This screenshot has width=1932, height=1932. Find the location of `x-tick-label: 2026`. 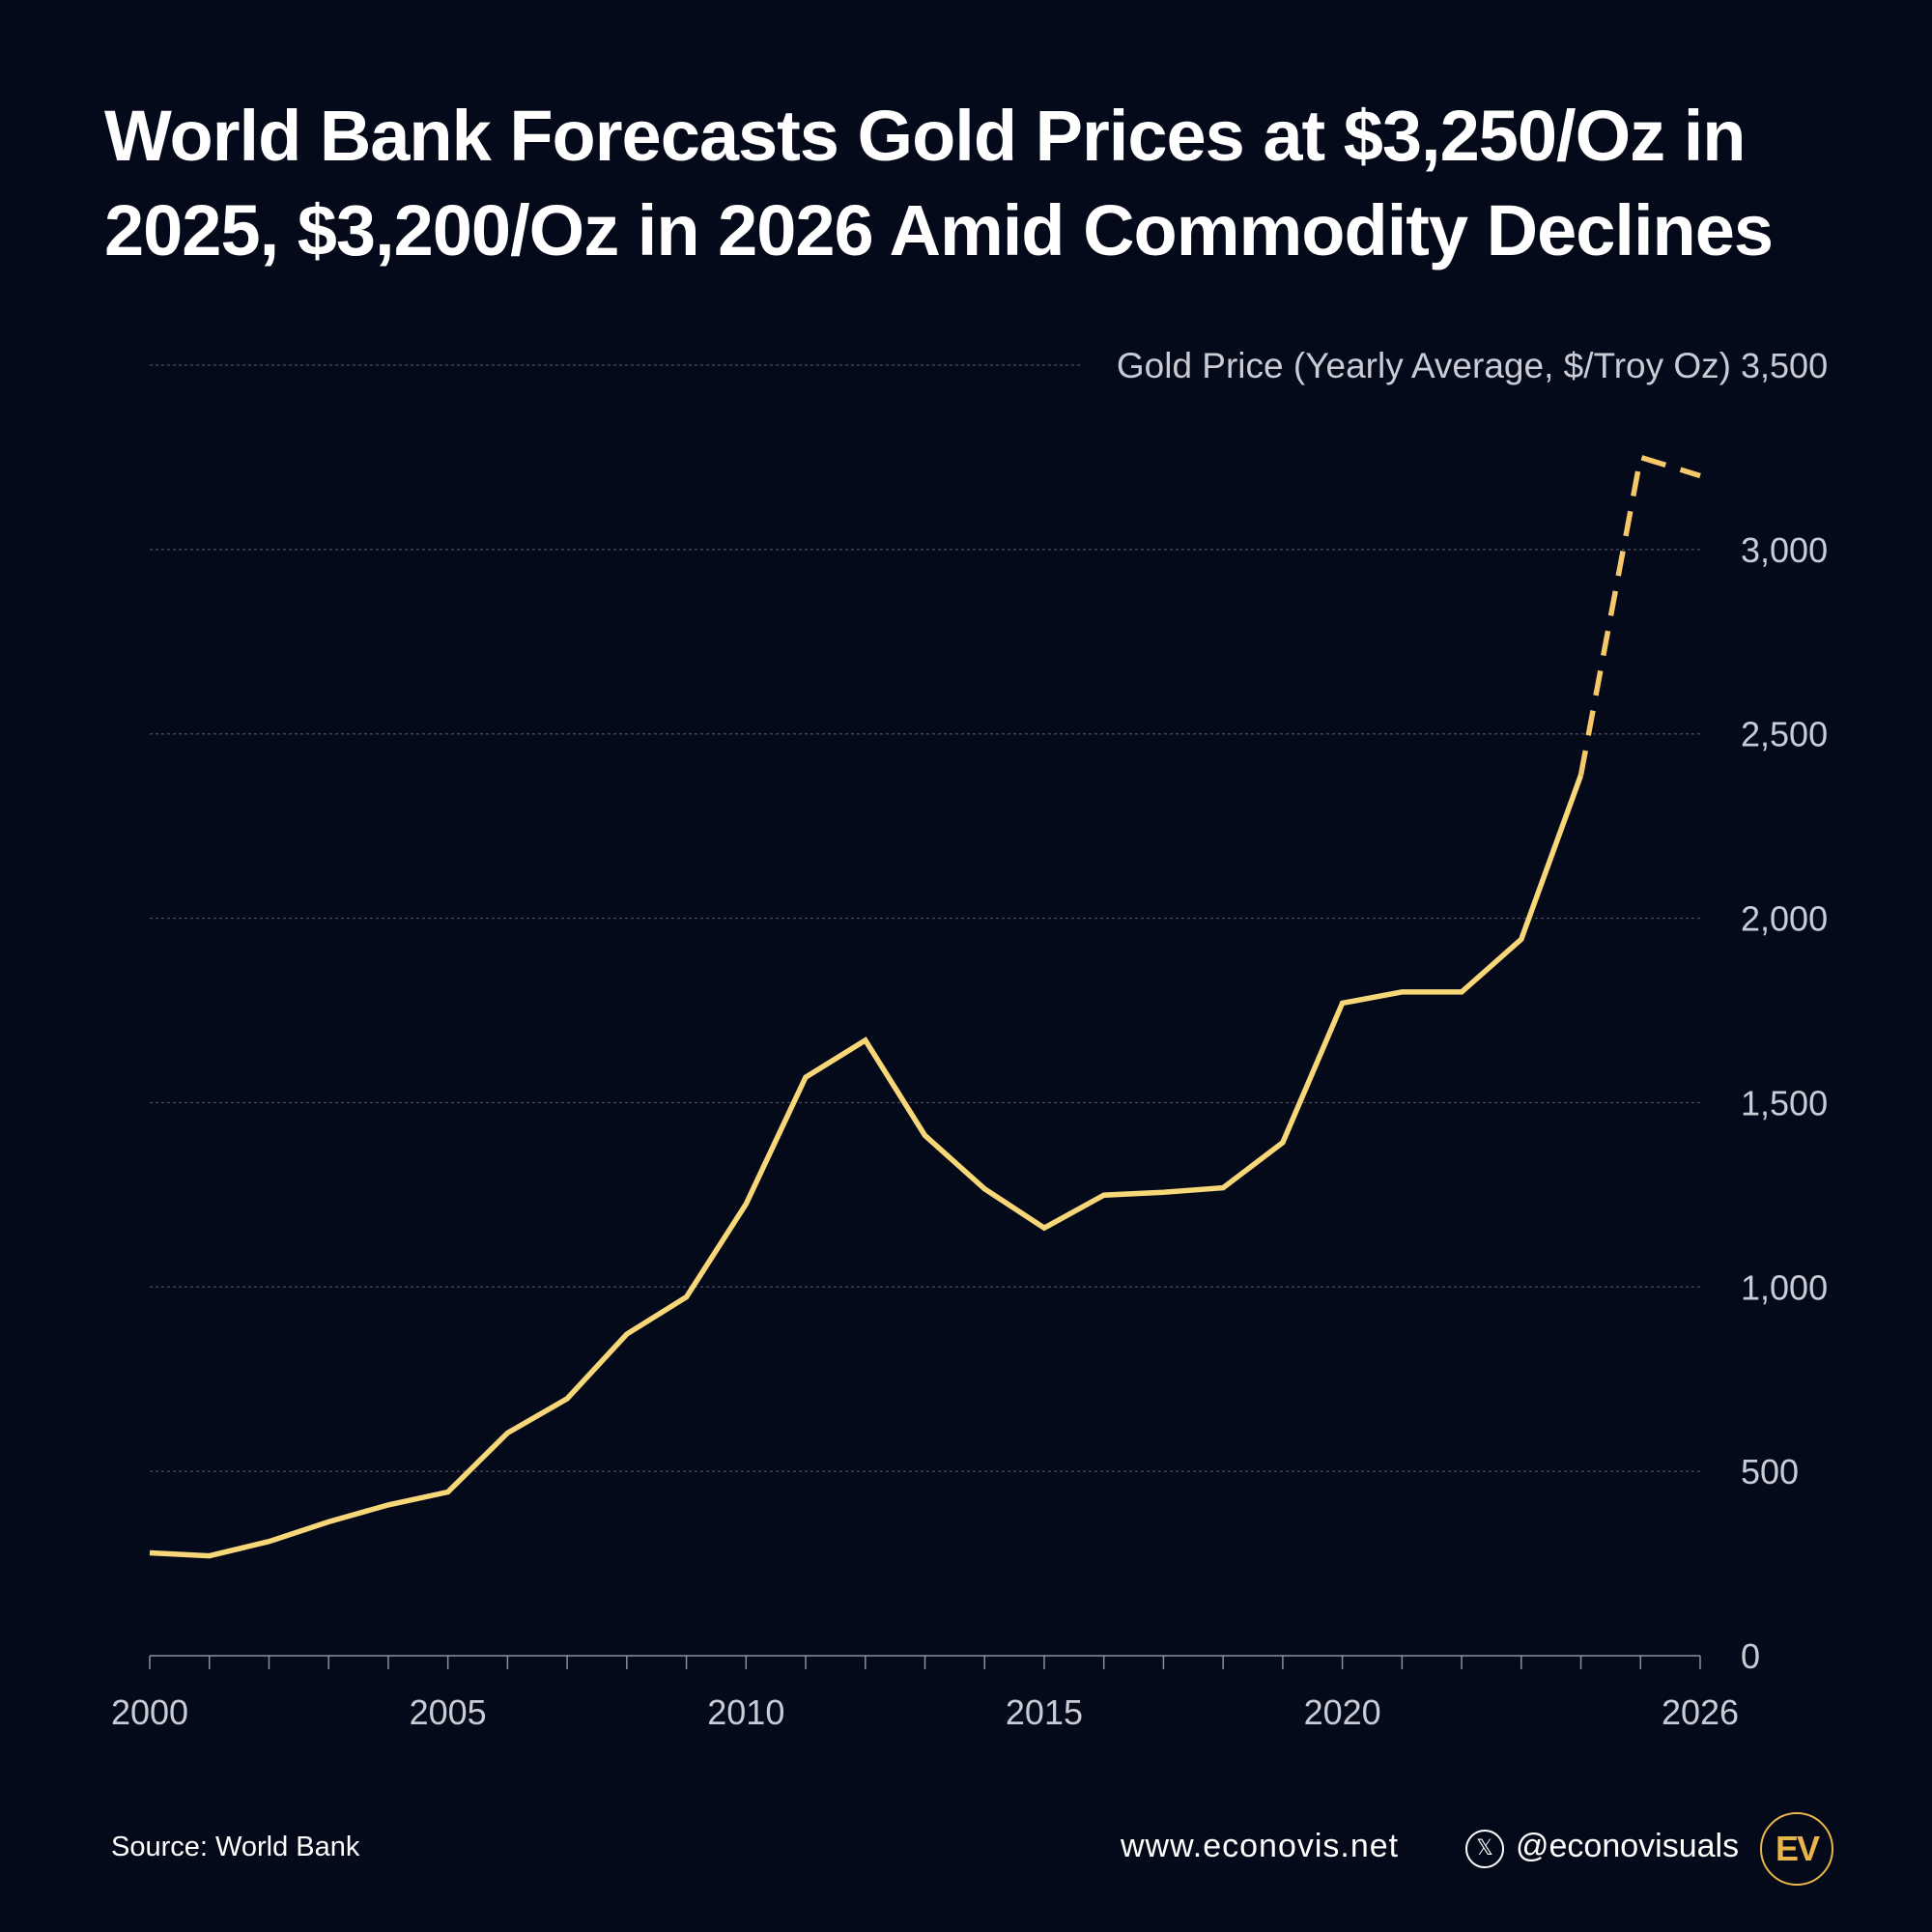

x-tick-label: 2026 is located at coordinates (1700, 1712).